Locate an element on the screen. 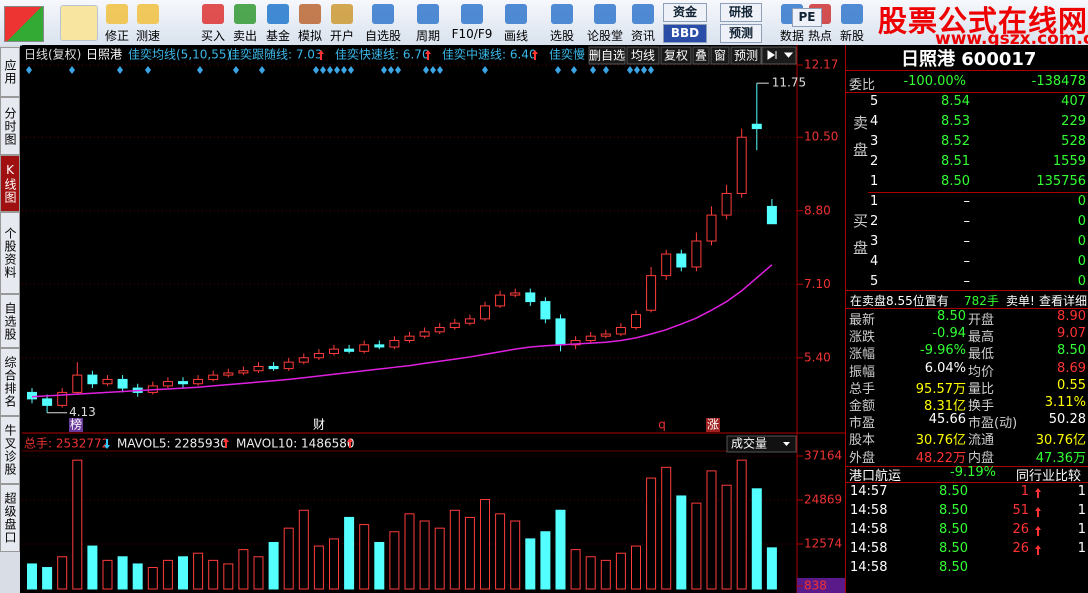  quote-cell: 8.52 is located at coordinates (955, 141).